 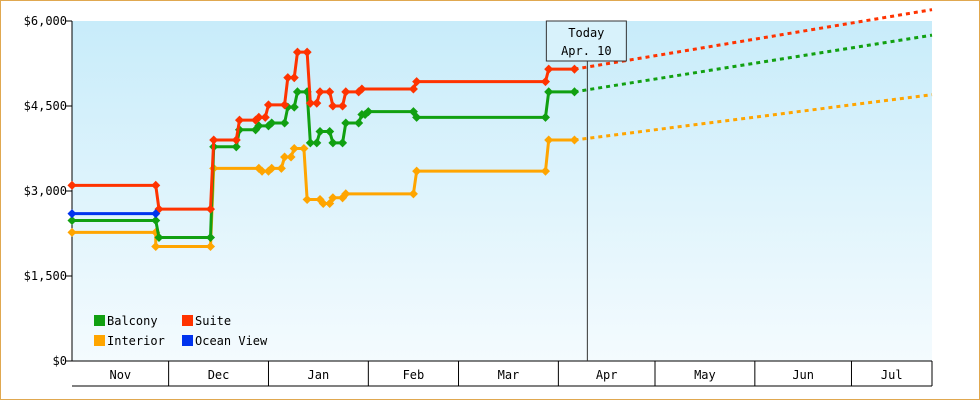 What do you see at coordinates (136, 341) in the screenshot?
I see `legend-label: Interior` at bounding box center [136, 341].